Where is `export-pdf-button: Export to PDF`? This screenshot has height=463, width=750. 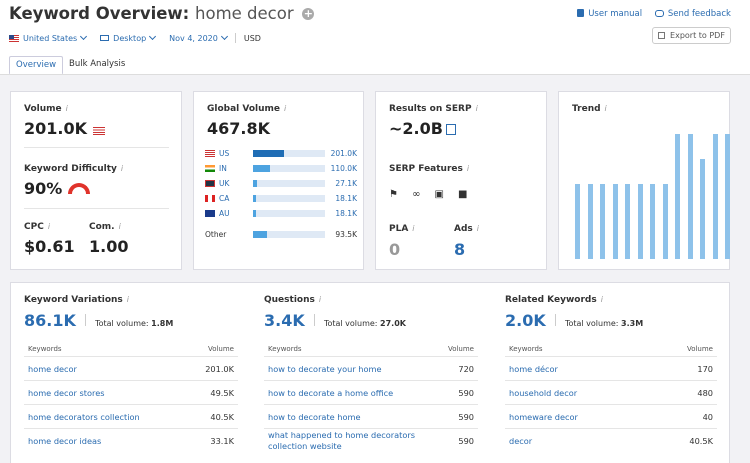 export-pdf-button: Export to PDF is located at coordinates (691, 35).